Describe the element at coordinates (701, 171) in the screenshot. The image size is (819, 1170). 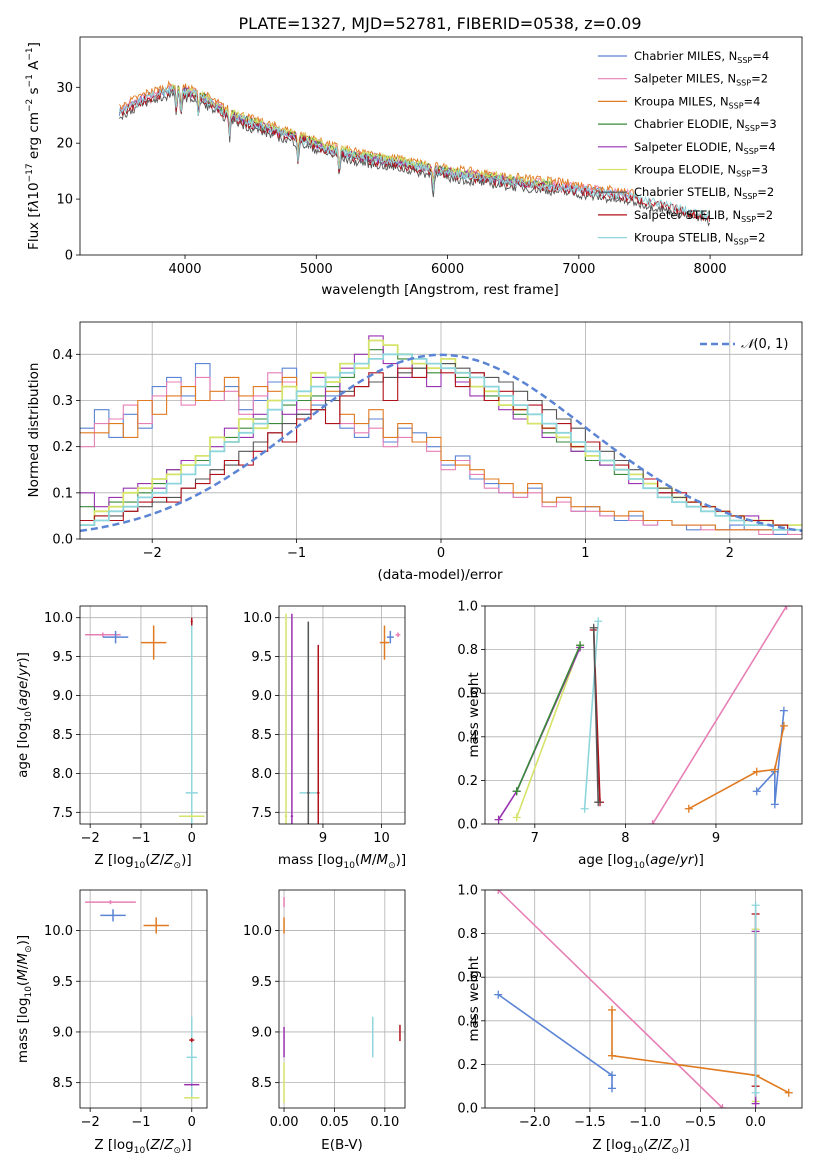
I see `legend-label-kroupa-elodie: Kroupa ELODIE, NSSP=3` at that location.